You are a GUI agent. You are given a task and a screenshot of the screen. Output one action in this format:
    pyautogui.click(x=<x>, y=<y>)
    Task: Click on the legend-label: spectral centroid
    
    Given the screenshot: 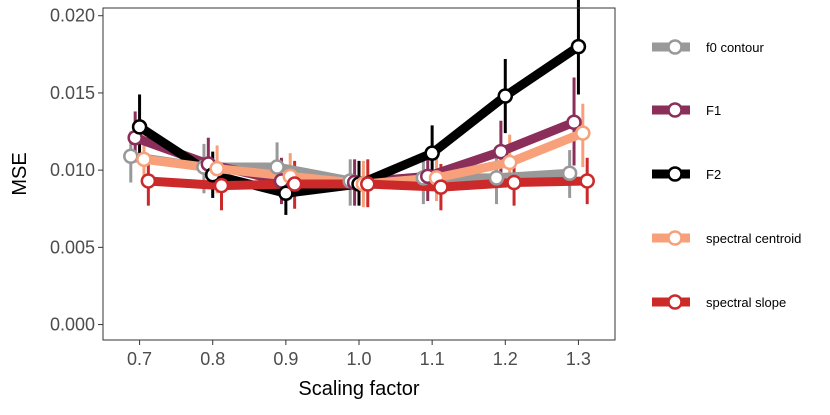 What is the action you would take?
    pyautogui.click(x=753, y=238)
    